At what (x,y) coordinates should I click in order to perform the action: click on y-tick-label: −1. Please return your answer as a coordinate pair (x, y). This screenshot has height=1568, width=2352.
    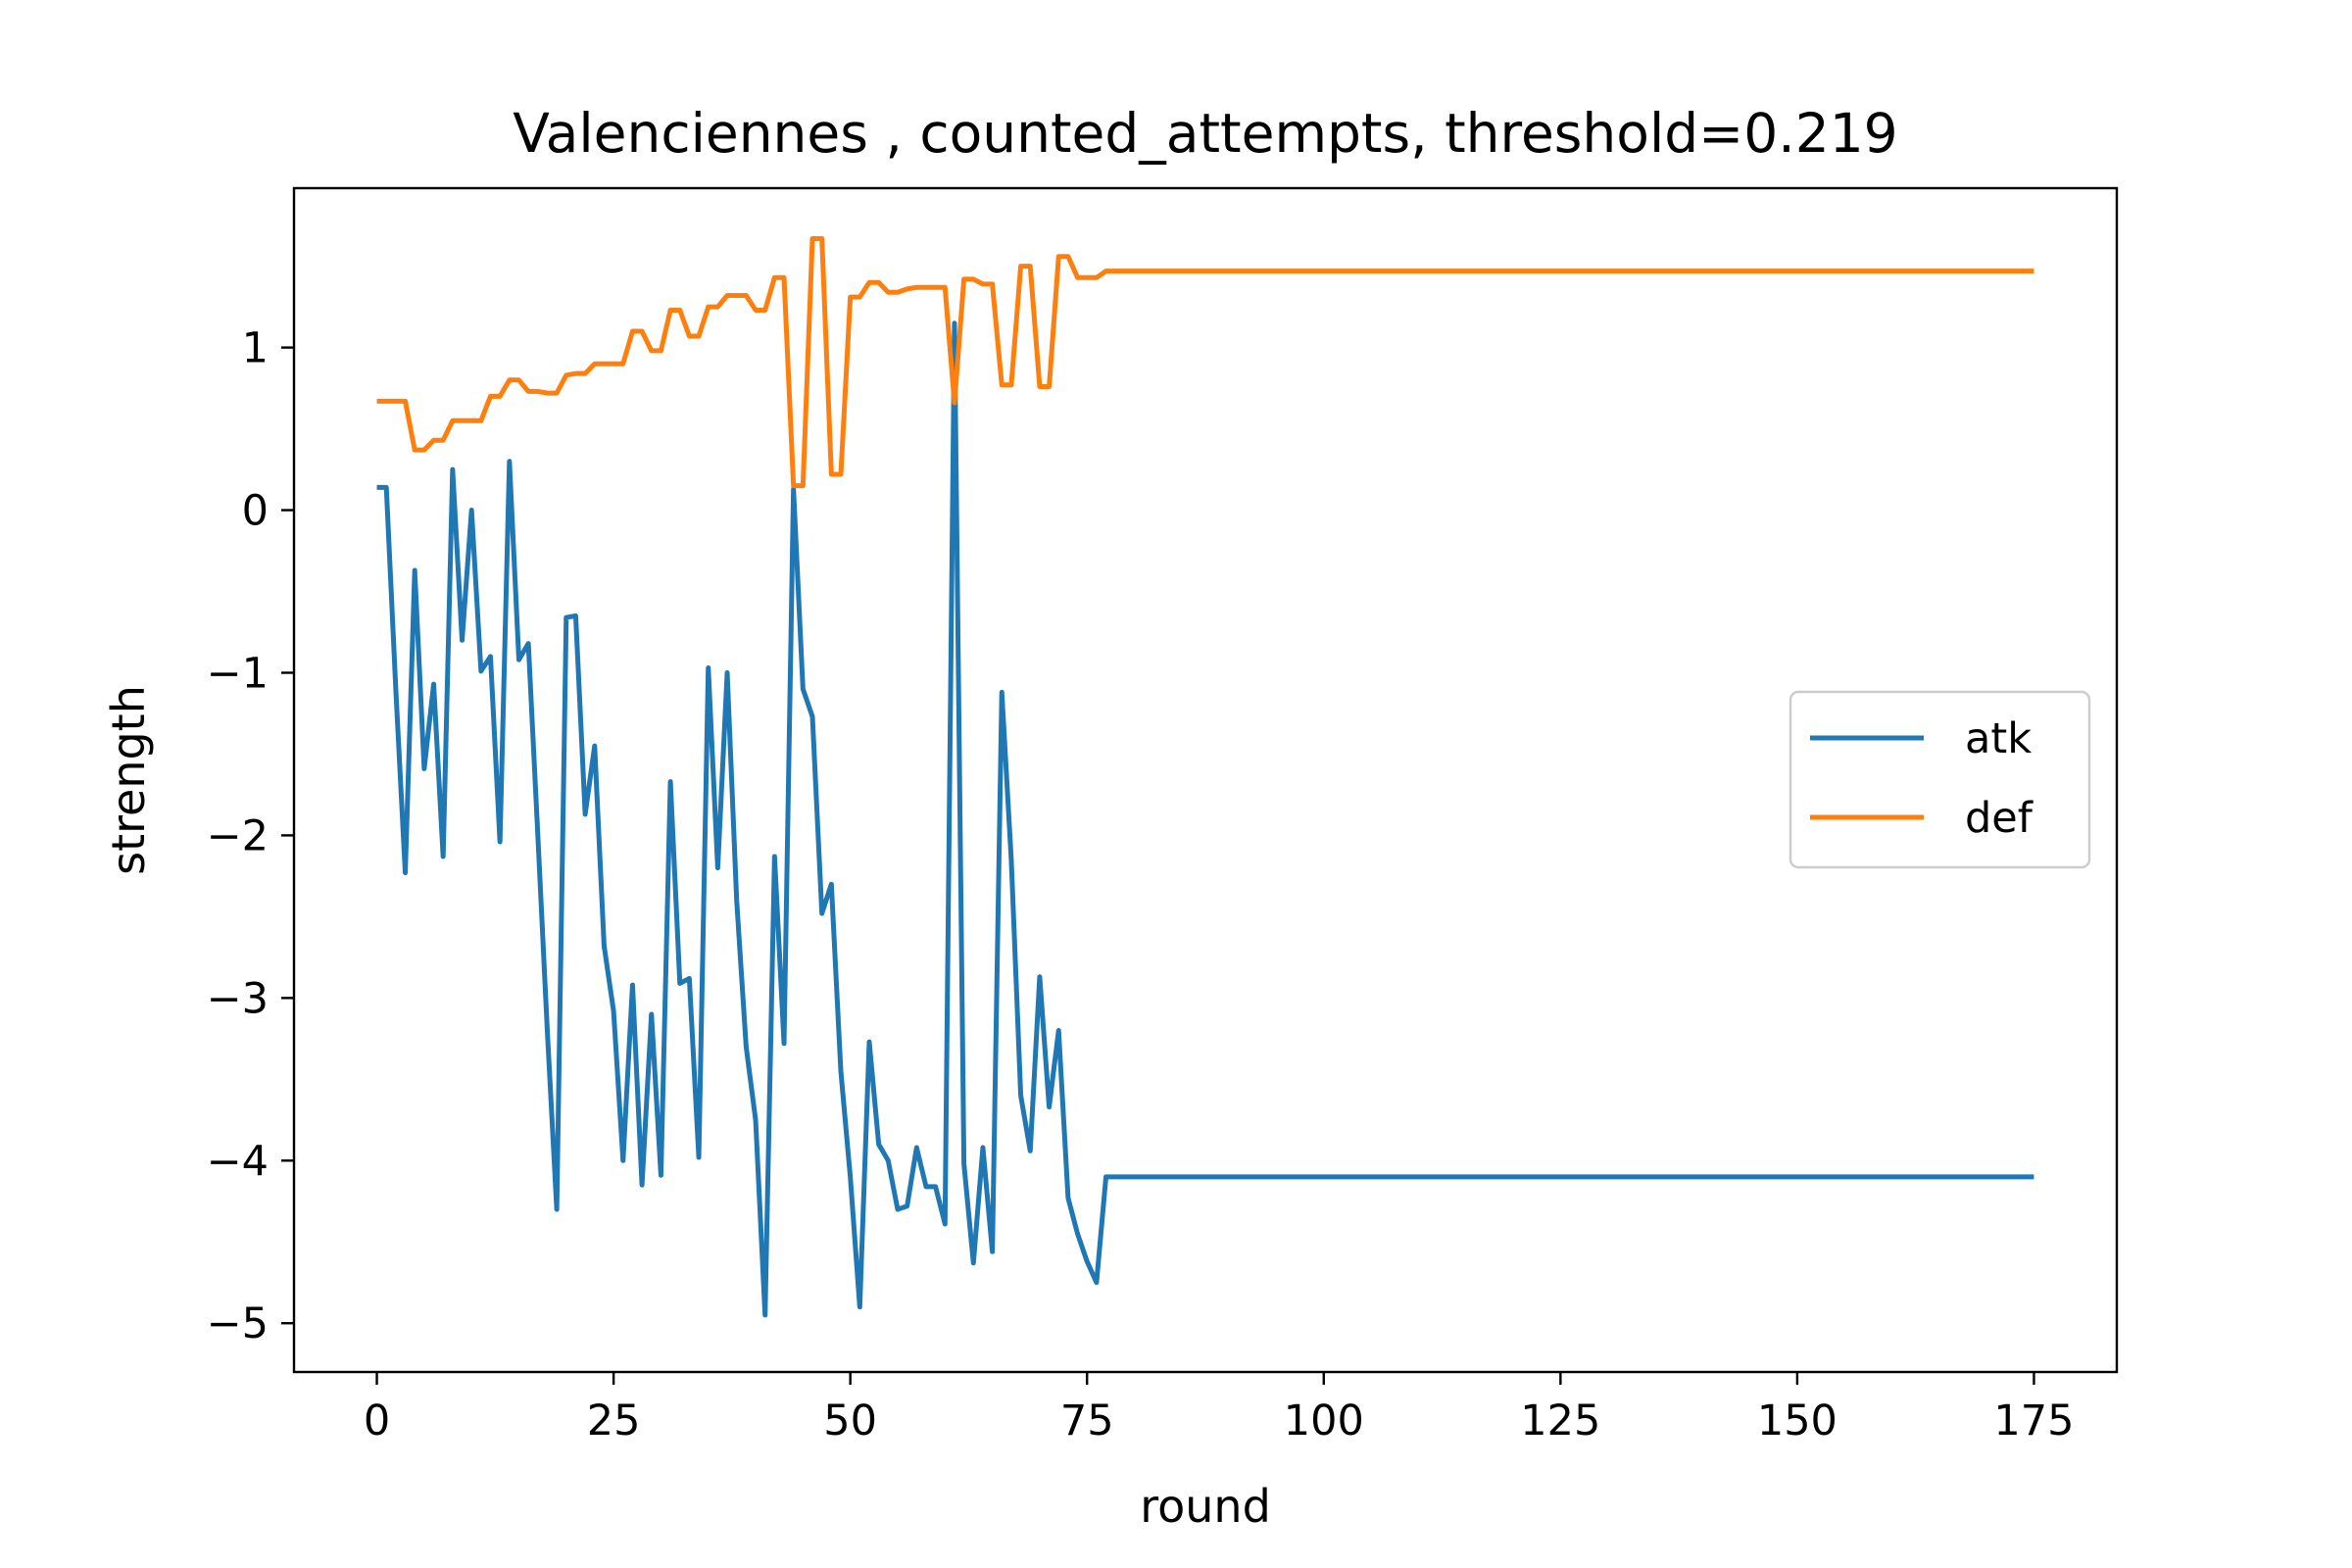
    Looking at the image, I should click on (238, 673).